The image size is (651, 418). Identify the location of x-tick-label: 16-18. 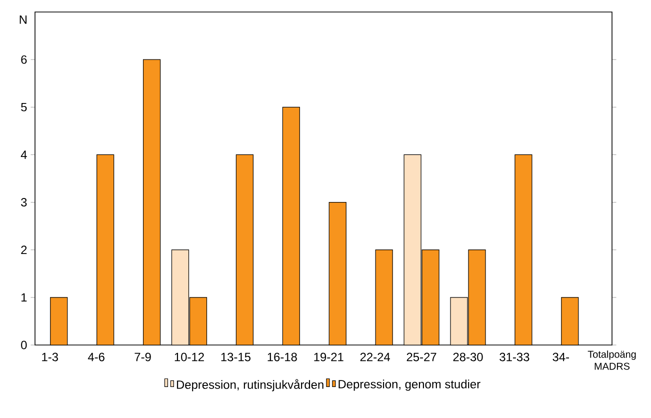
(282, 357).